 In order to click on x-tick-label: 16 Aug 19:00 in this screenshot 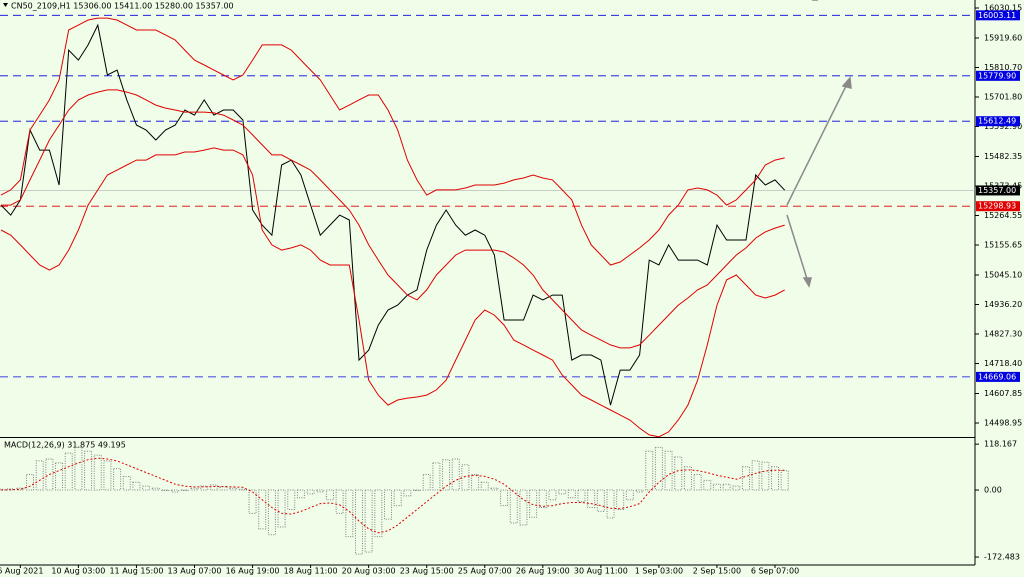, I will do `click(253, 571)`.